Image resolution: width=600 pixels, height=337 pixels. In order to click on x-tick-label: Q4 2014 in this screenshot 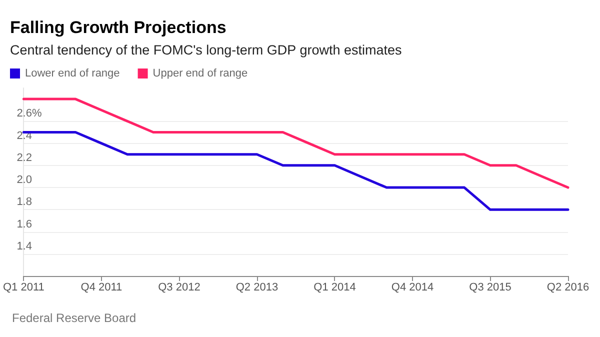, I will do `click(412, 288)`.